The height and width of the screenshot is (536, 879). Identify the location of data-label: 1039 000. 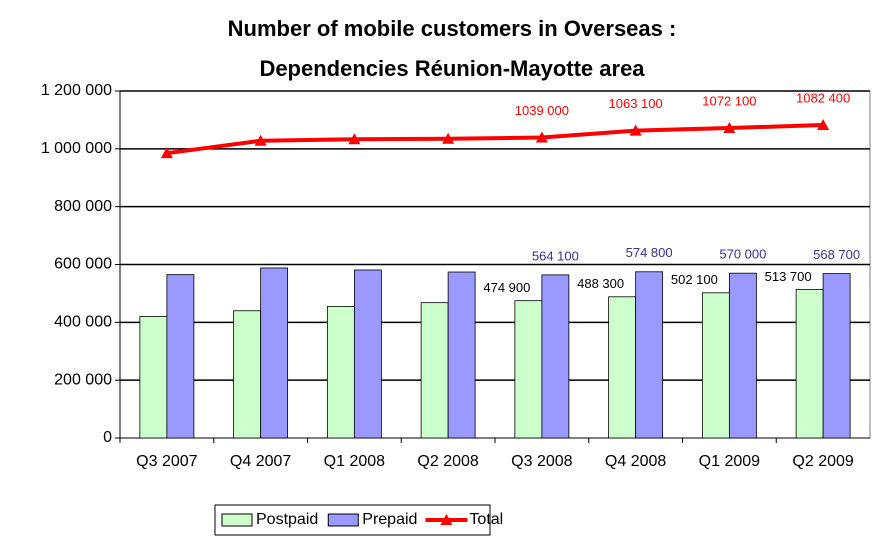
(542, 110).